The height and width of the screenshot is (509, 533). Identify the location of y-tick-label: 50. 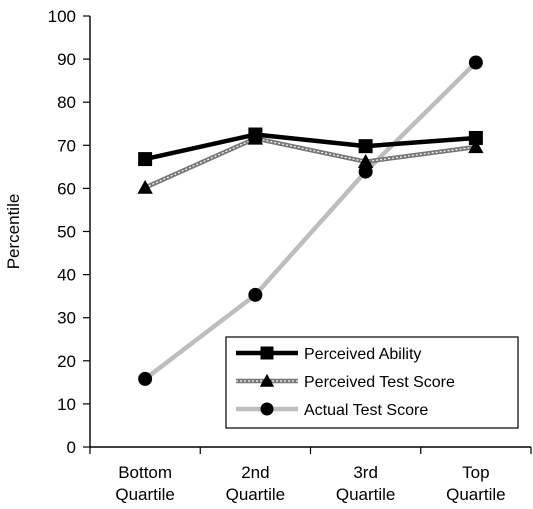
(66, 232).